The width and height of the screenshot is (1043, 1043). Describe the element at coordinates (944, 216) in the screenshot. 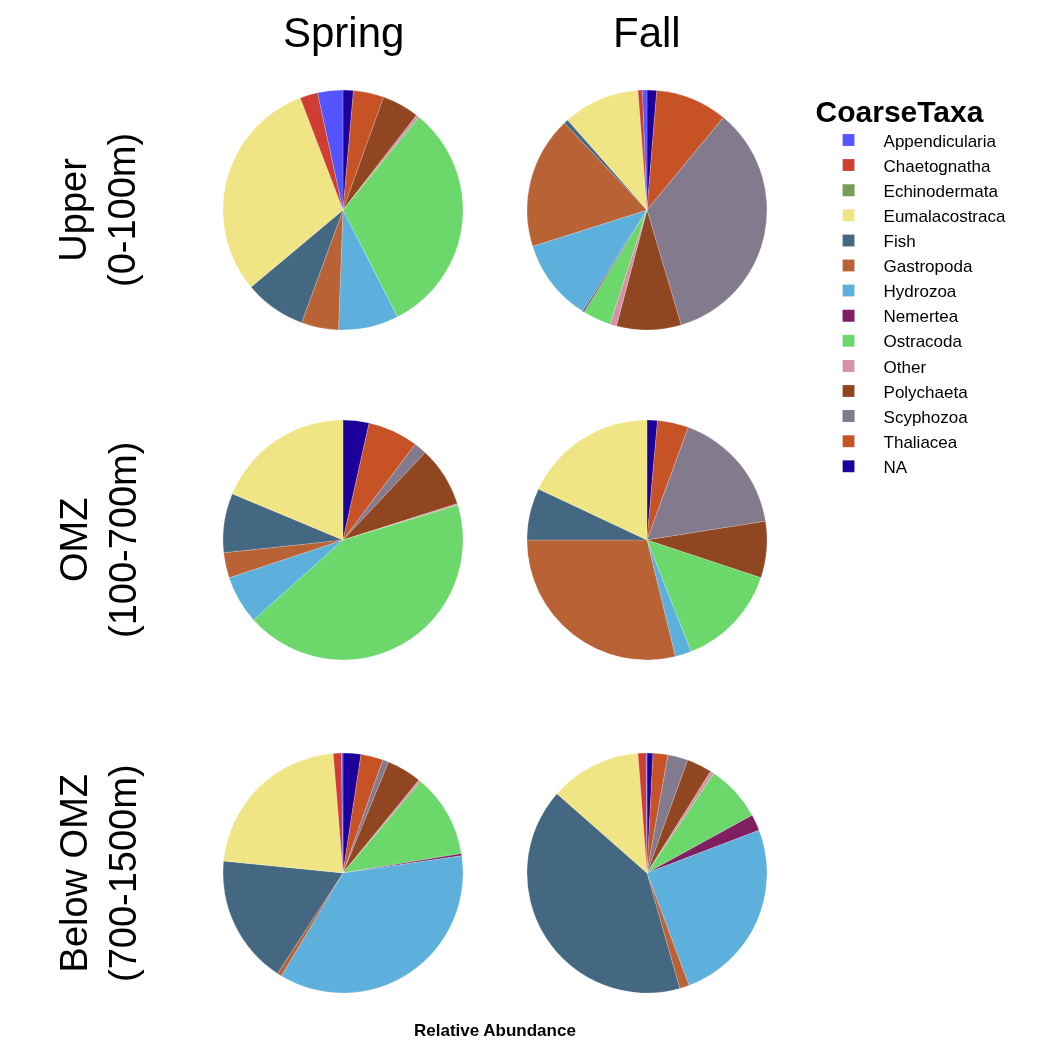

I see `legend-label: Eumalacostraca` at that location.